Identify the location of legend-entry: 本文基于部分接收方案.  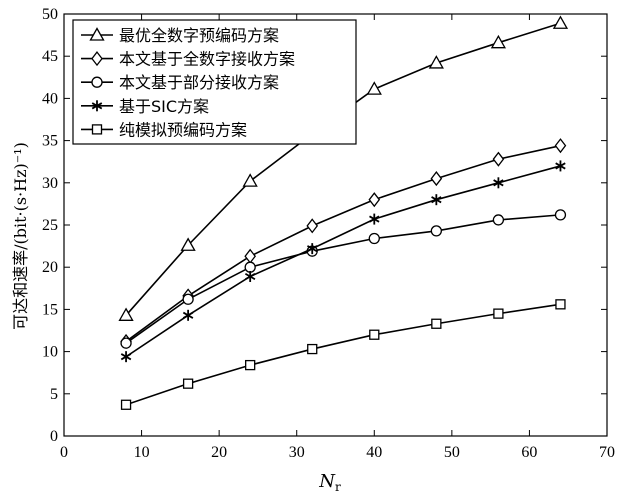
(180, 82).